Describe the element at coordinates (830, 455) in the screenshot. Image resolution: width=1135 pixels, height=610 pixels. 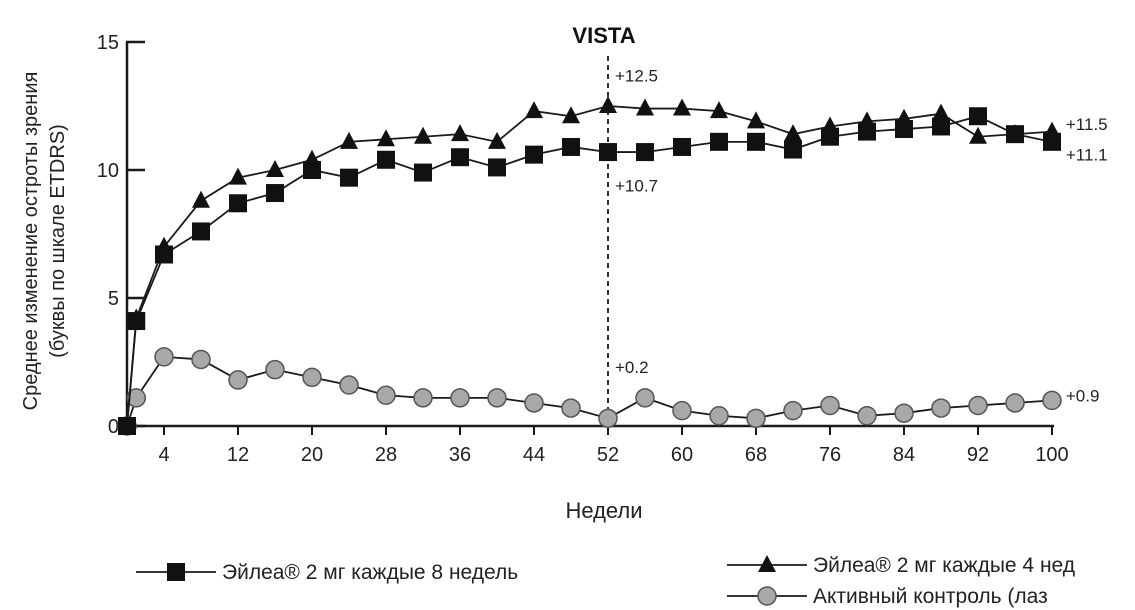
I see `x-tick-label-9: 76` at that location.